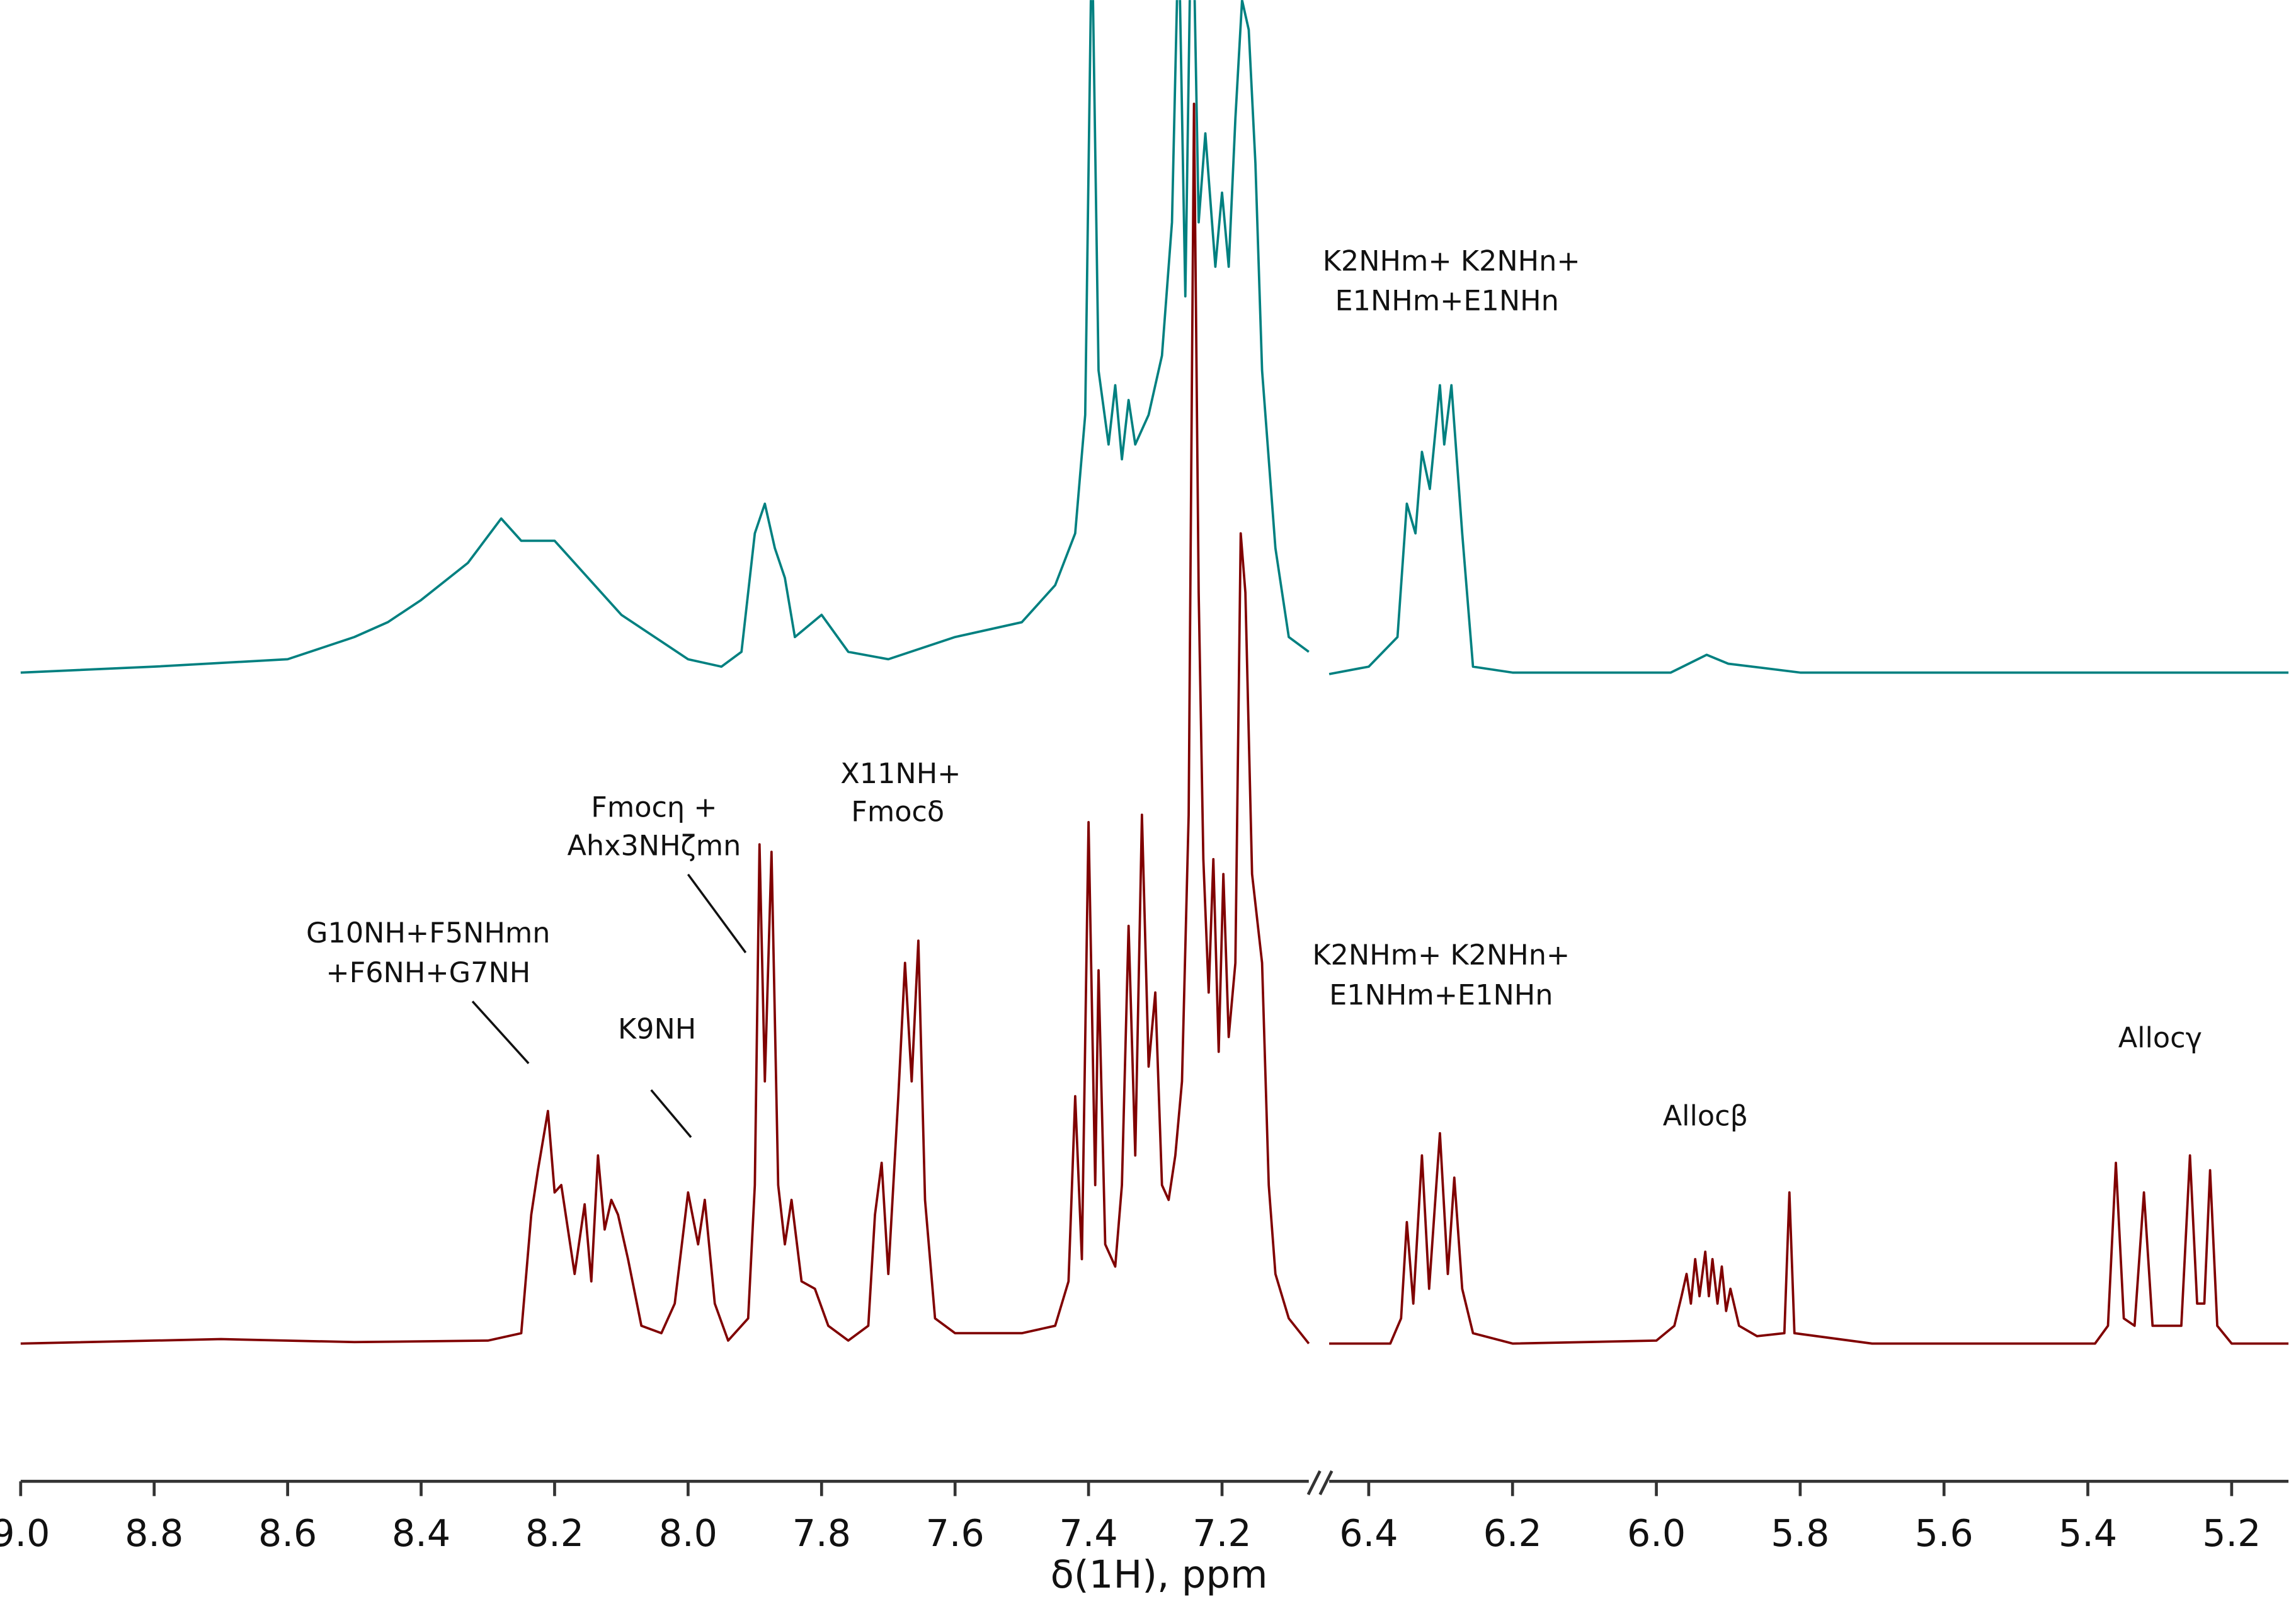 Image resolution: width=2296 pixels, height=1604 pixels. What do you see at coordinates (2160, 1037) in the screenshot?
I see `annotation: Allocγ` at bounding box center [2160, 1037].